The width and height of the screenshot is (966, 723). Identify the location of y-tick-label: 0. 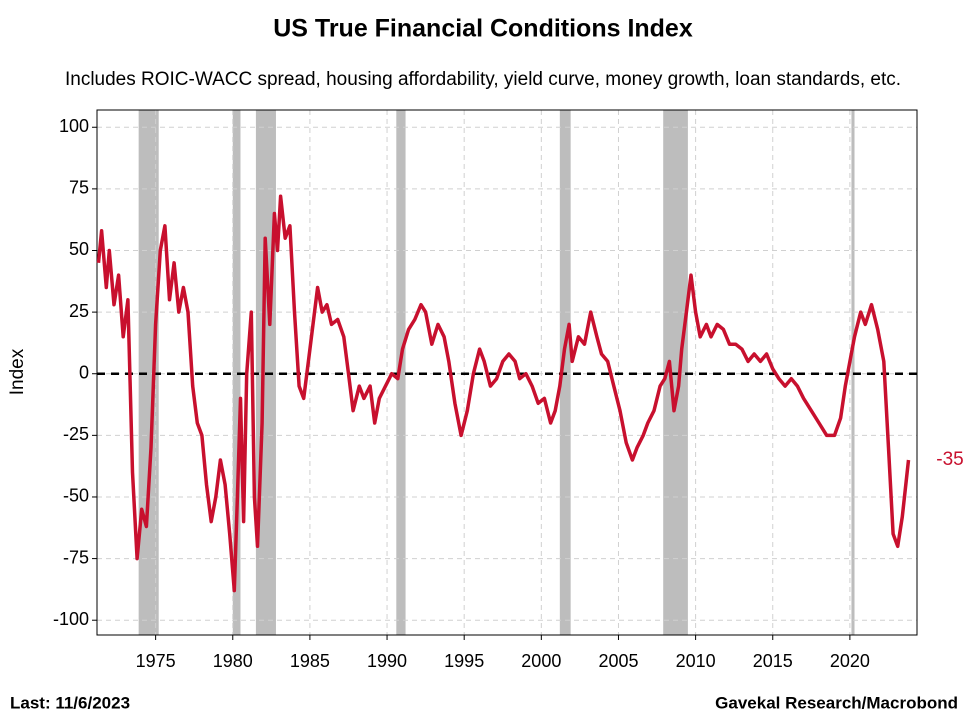
(84, 372).